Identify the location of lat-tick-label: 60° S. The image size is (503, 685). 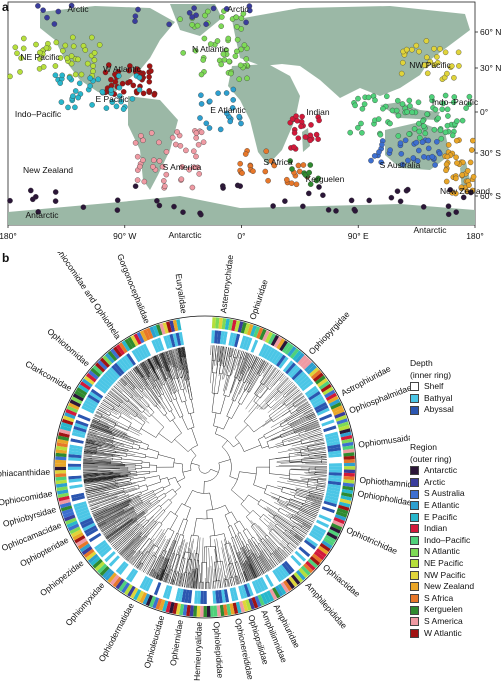
(490, 196).